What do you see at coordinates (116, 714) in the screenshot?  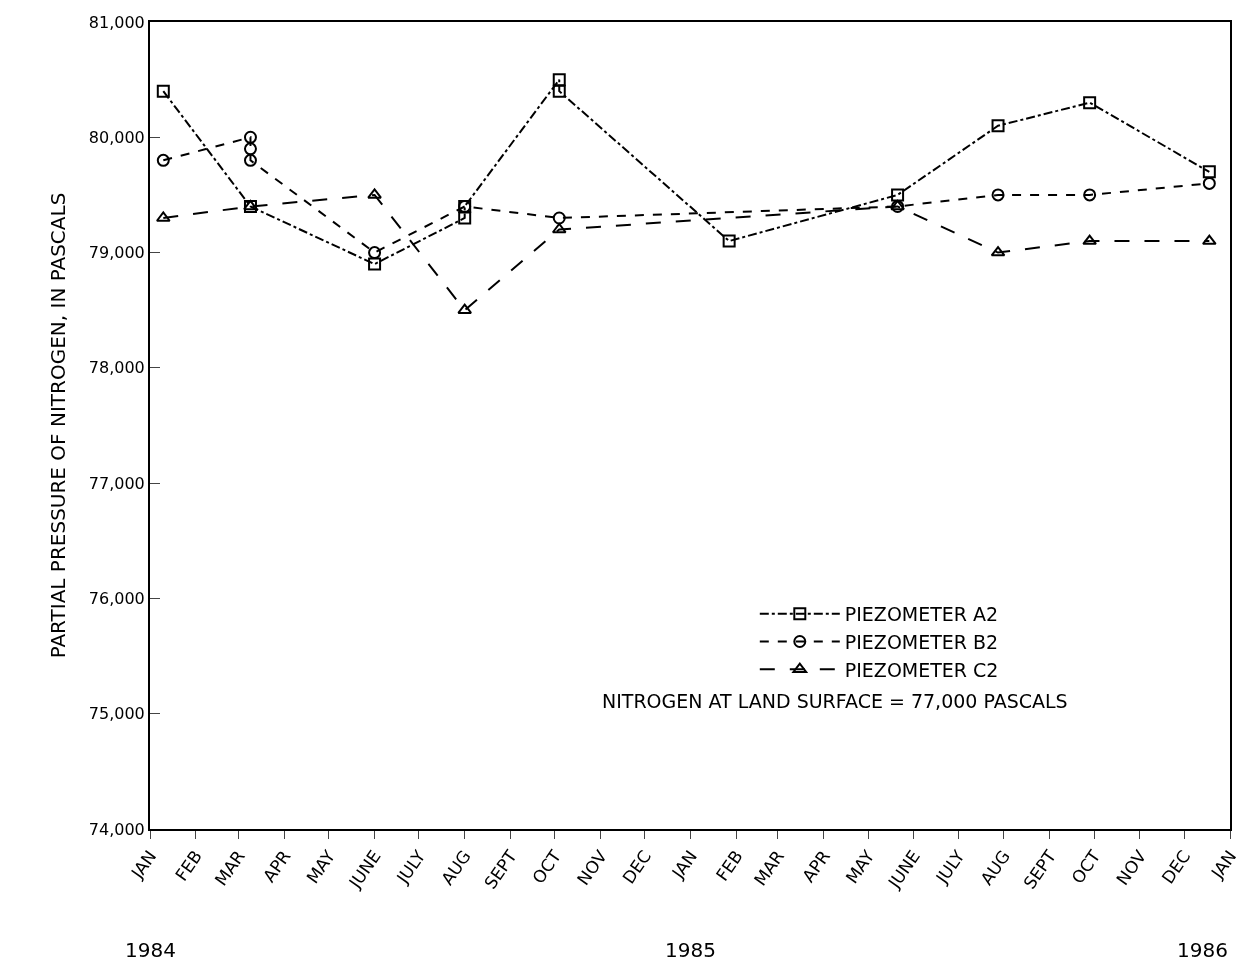 I see `y-tick-label: 75,000` at bounding box center [116, 714].